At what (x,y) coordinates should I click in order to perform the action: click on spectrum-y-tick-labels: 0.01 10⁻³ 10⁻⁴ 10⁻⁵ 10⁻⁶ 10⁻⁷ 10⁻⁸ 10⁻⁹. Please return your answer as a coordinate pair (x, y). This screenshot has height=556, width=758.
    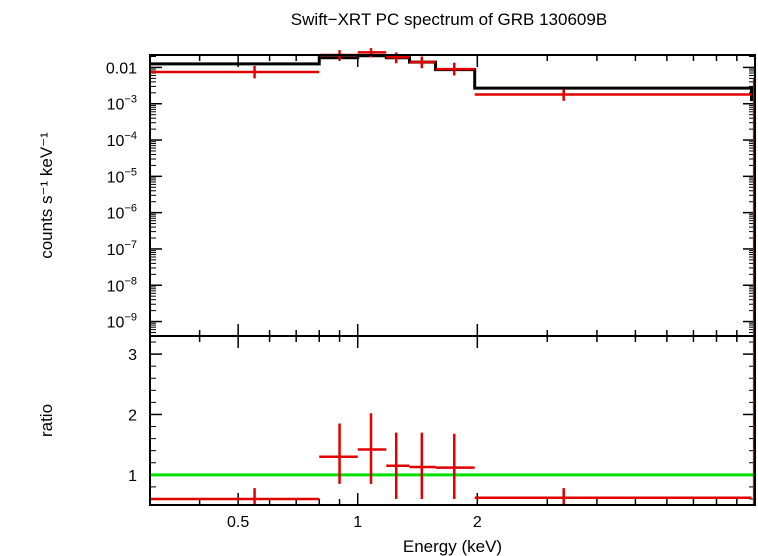
    Looking at the image, I should click on (121, 195).